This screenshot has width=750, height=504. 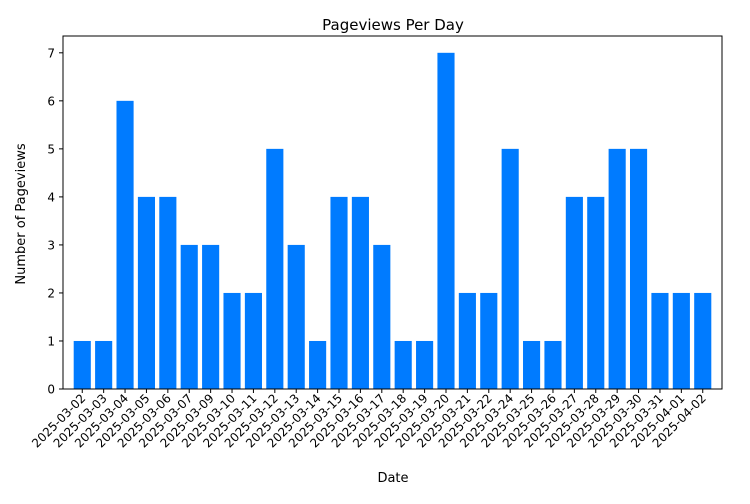 What do you see at coordinates (392, 478) in the screenshot?
I see `x-axis-label: Date` at bounding box center [392, 478].